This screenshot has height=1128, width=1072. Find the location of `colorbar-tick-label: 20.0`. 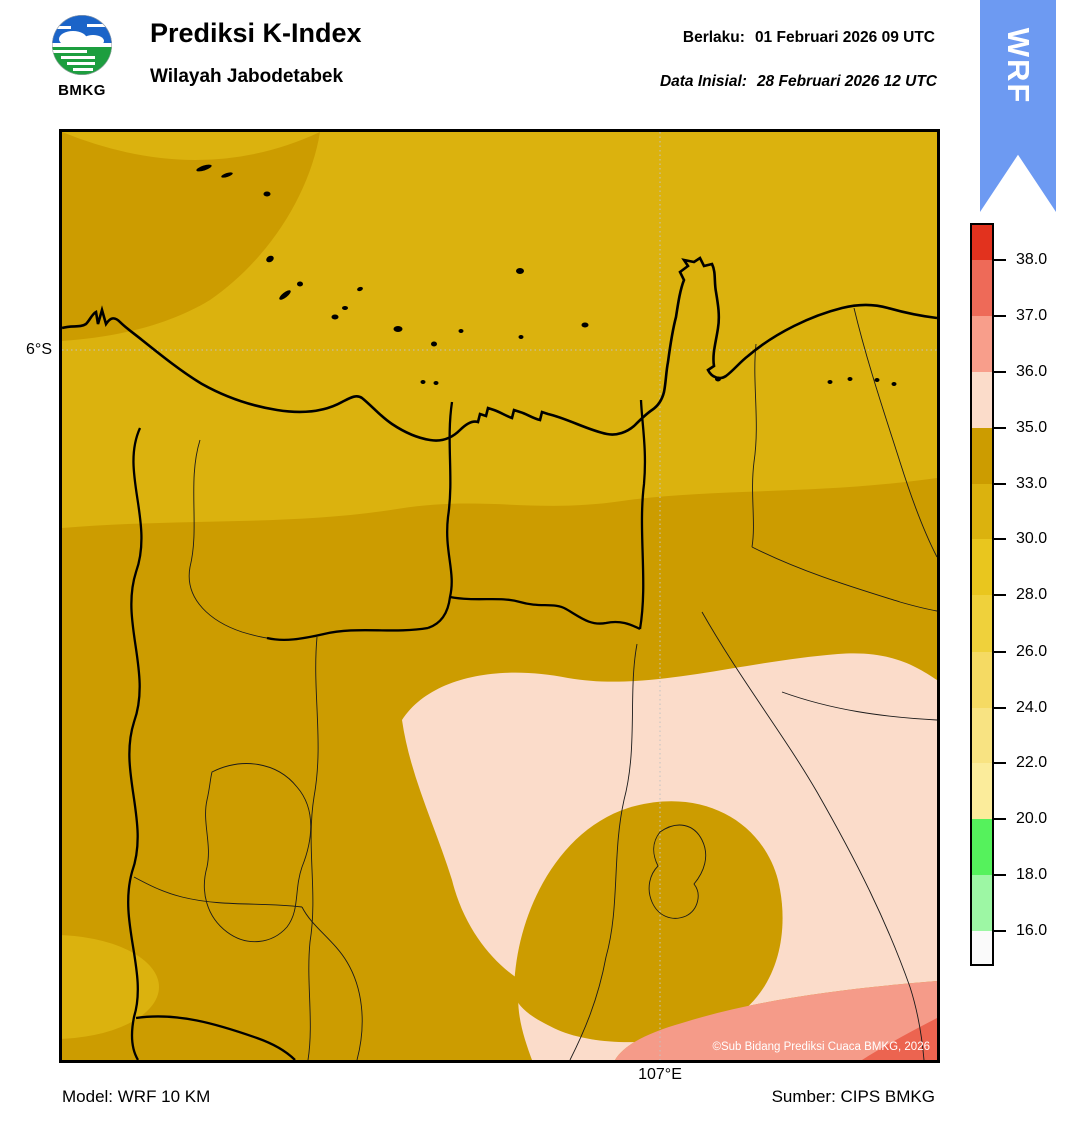

colorbar-tick-label: 20.0 is located at coordinates (1032, 818).